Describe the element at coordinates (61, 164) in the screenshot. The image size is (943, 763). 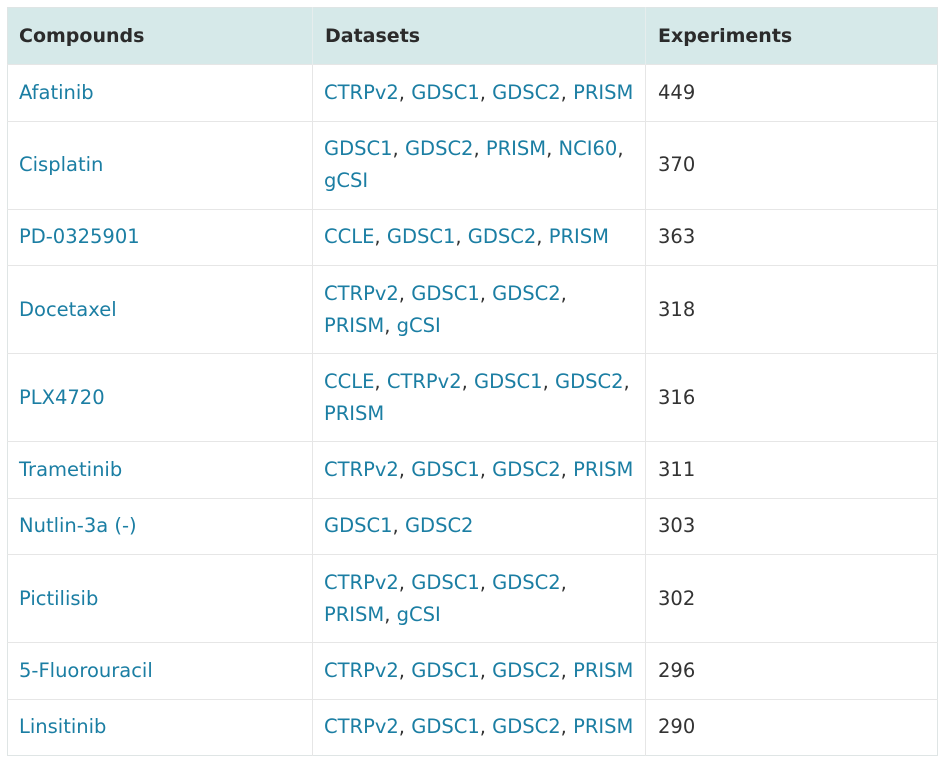
I see `compound-link: Cisplatin` at that location.